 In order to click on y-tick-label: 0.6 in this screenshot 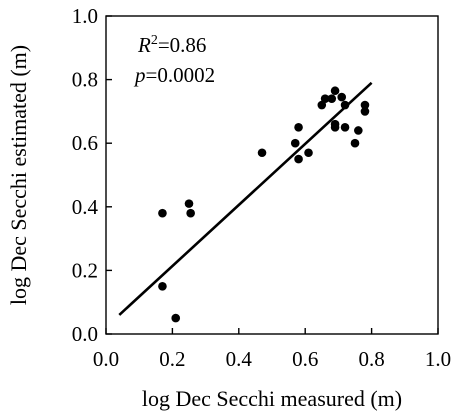, I will do `click(85, 143)`.